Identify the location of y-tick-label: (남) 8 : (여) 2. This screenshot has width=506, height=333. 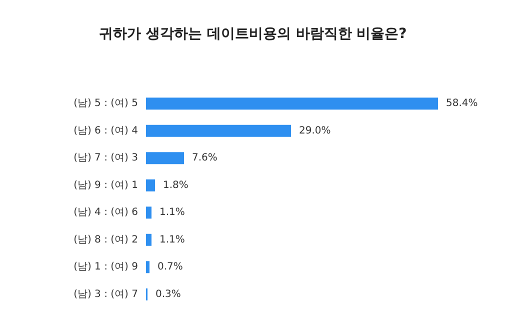
(106, 240).